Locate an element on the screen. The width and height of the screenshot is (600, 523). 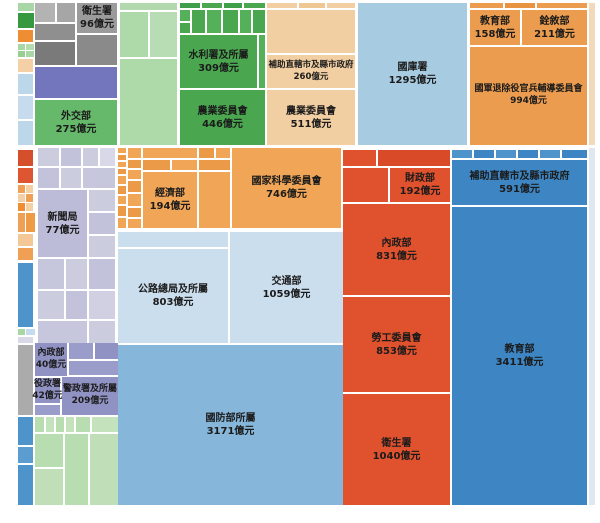
treemap-cell-guoku-shu-1295: 國庫署 1295億元 is located at coordinates (412, 74).